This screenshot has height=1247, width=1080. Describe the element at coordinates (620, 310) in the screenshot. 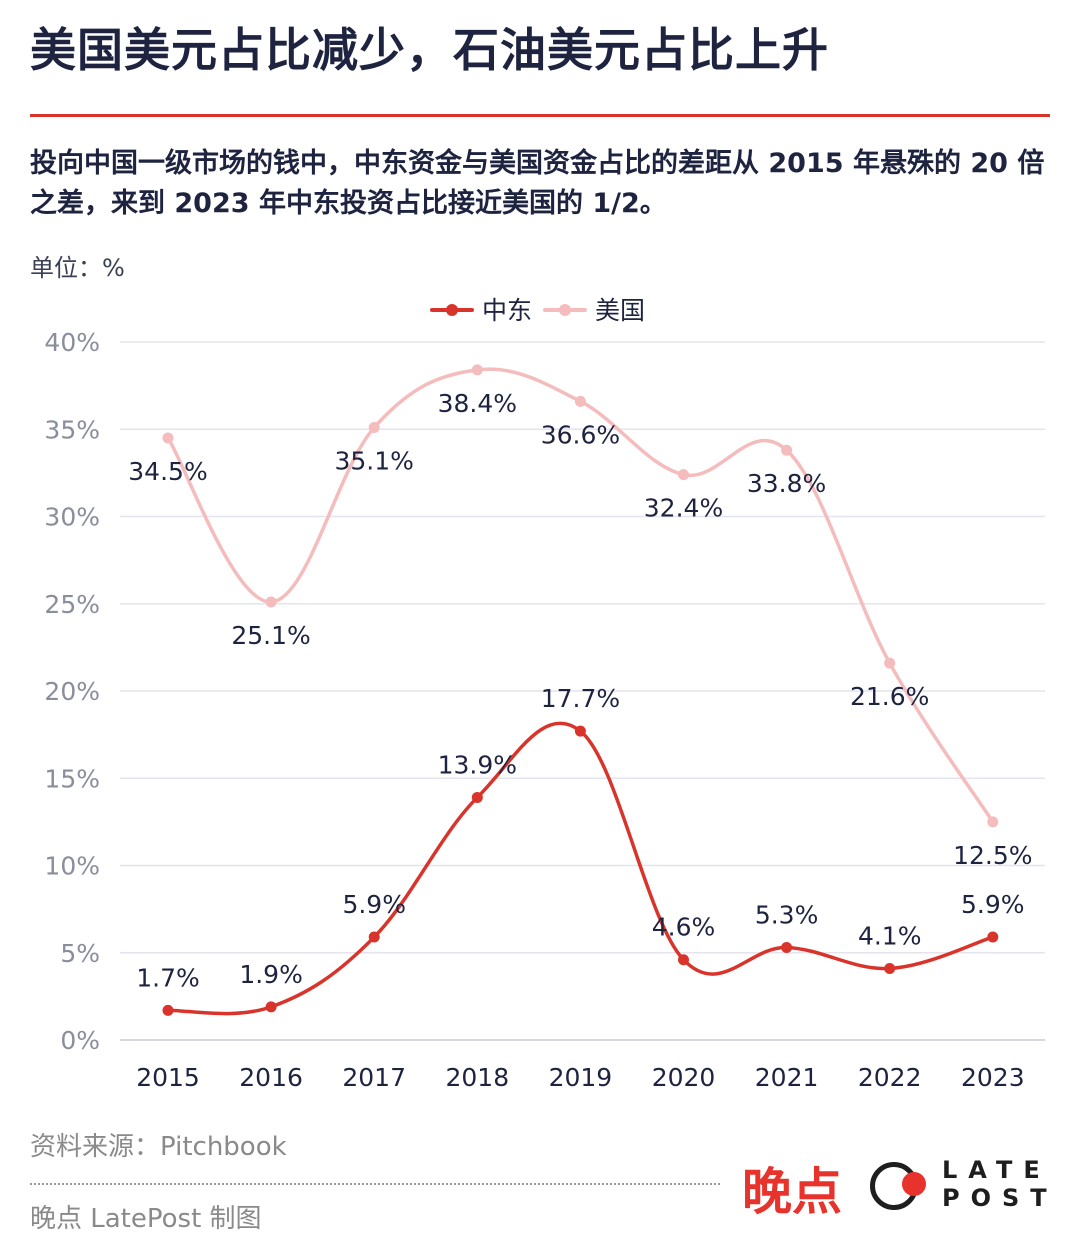

I see `legend-label: 美国` at that location.